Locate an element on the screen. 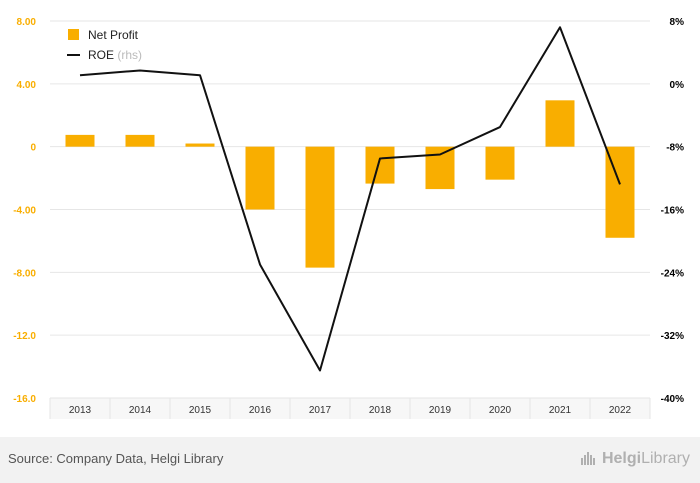 Image resolution: width=700 pixels, height=483 pixels. x-axis-tick-label: 2019 is located at coordinates (440, 410).